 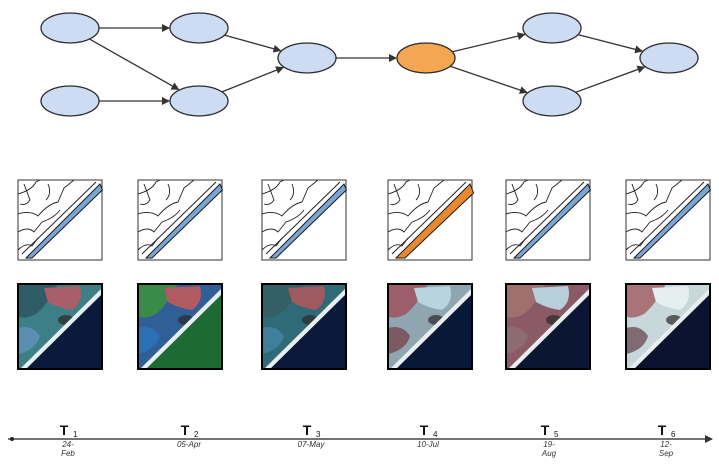 What do you see at coordinates (199, 101) in the screenshot?
I see `graph-node-n4` at bounding box center [199, 101].